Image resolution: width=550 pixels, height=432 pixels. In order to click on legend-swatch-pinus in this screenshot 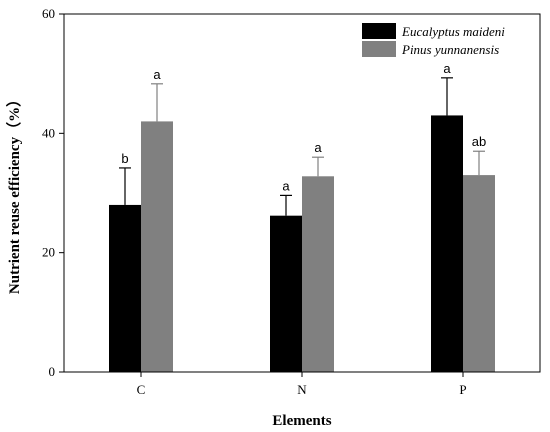, I will do `click(379, 49)`.